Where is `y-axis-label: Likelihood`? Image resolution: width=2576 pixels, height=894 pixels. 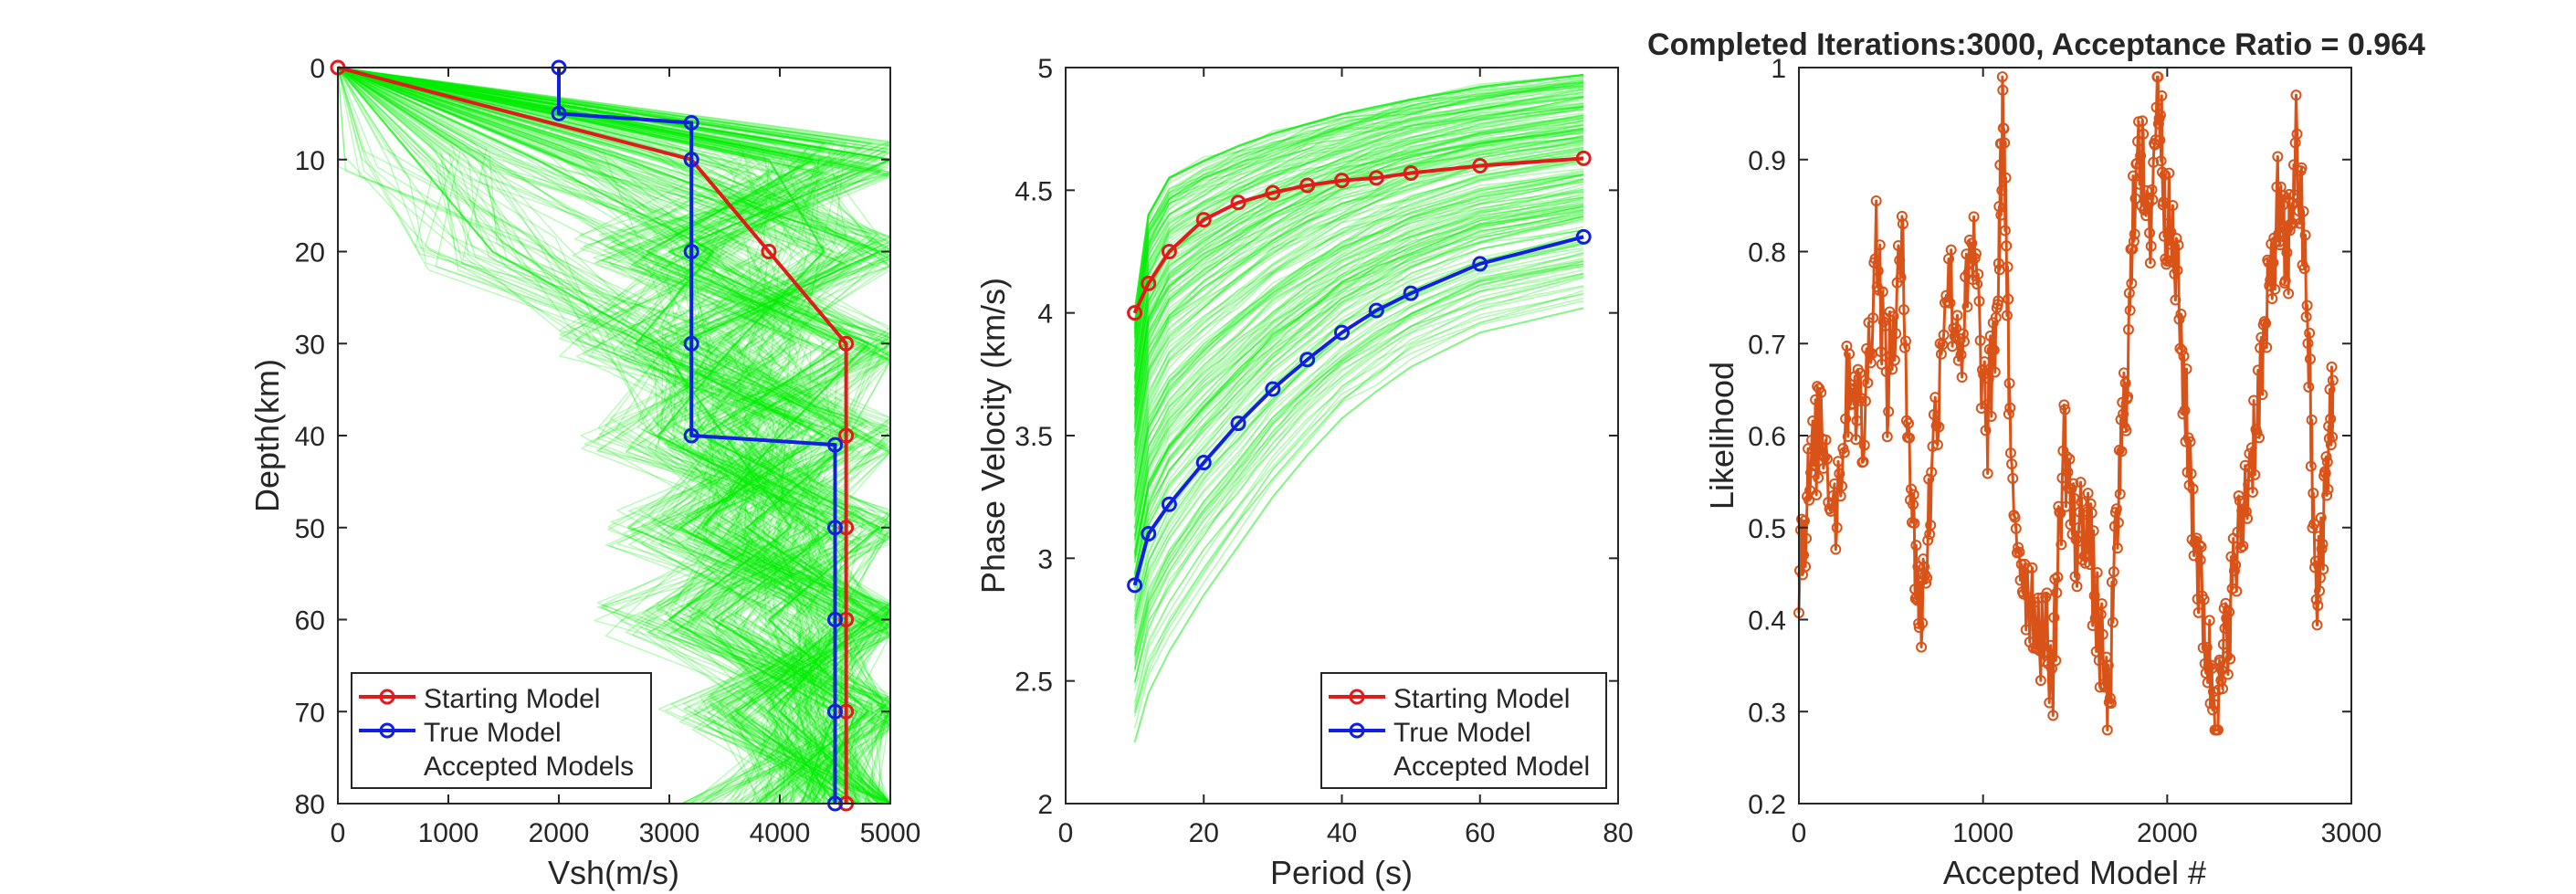 y-axis-label: Likelihood is located at coordinates (1721, 436).